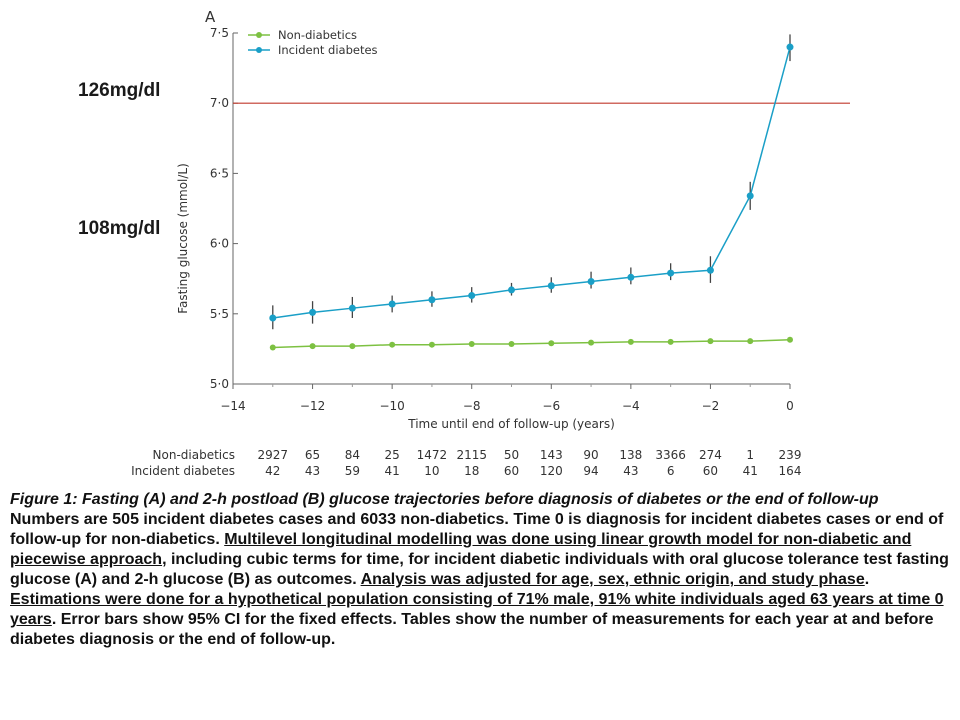 The image size is (960, 720). Describe the element at coordinates (551, 455) in the screenshot. I see `count-value: 143` at that location.